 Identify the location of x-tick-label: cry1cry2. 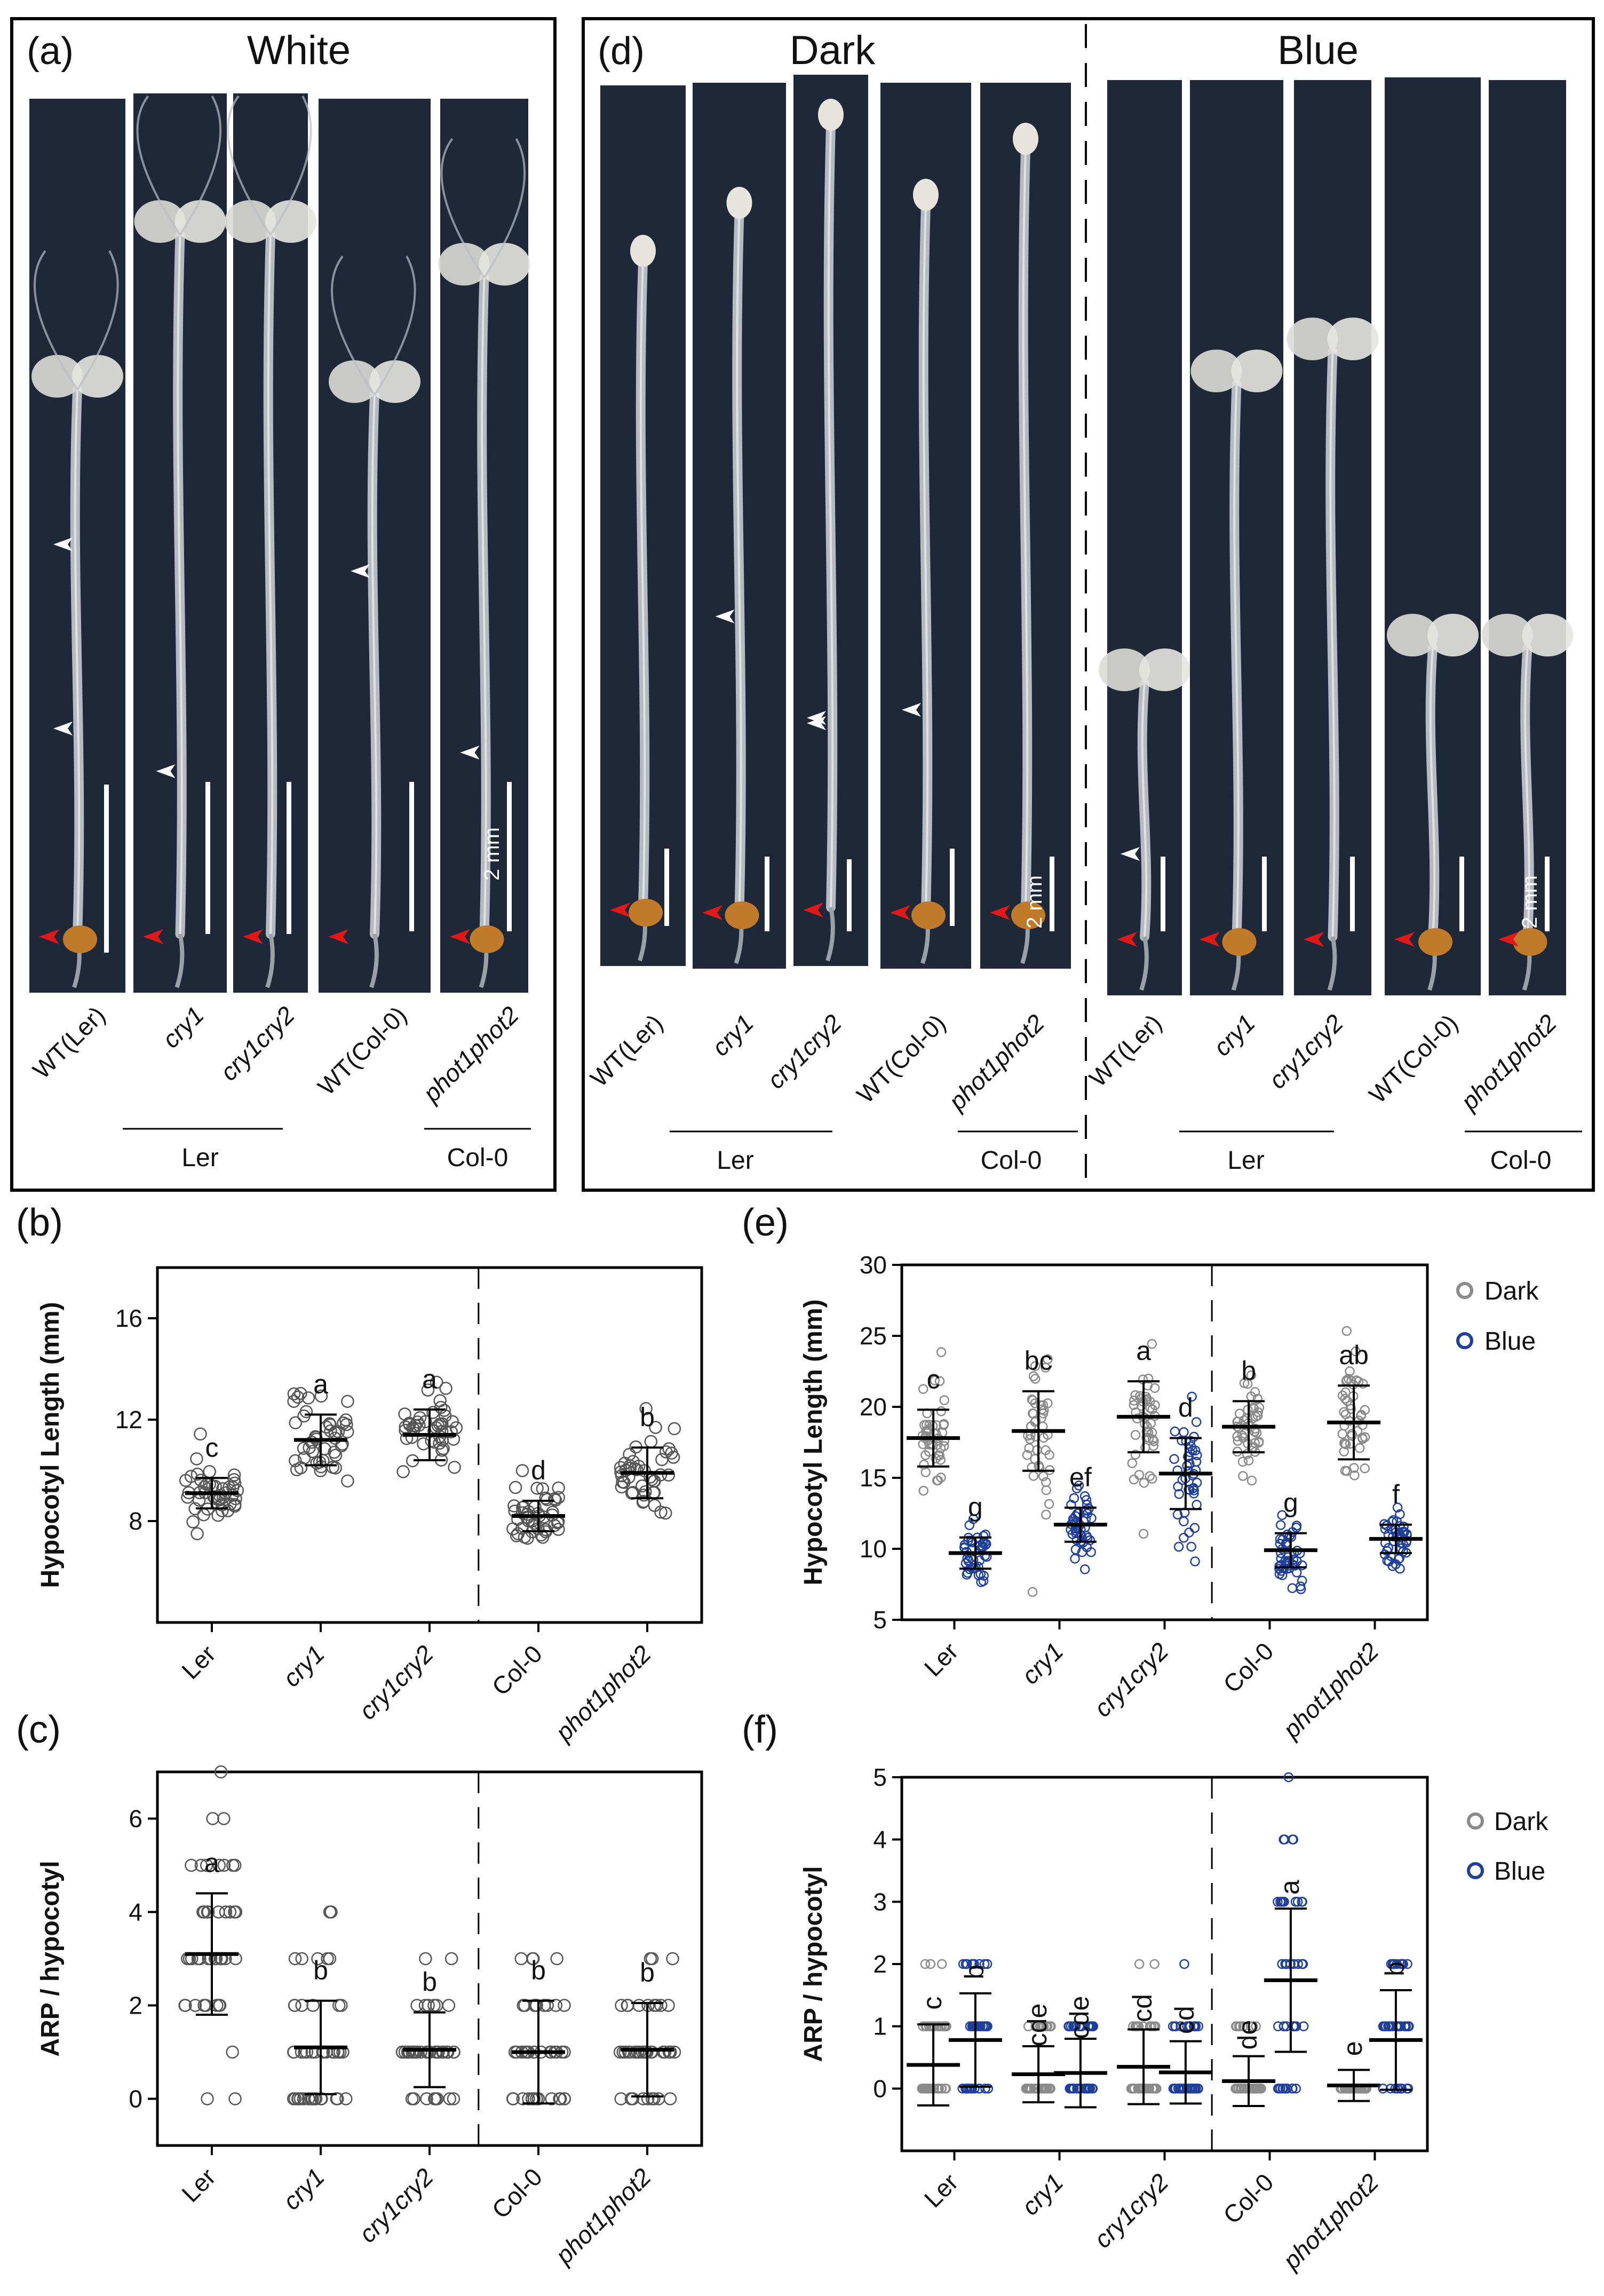
(1131, 2210).